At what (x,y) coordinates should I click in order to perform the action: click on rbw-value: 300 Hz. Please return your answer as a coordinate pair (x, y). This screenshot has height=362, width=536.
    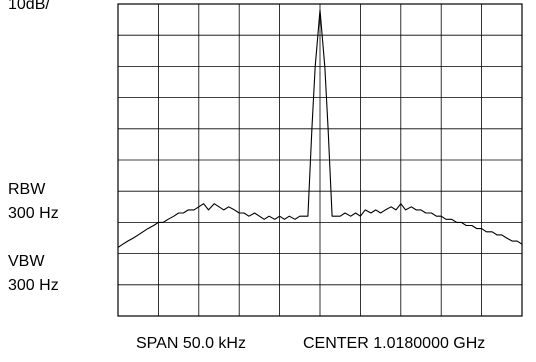
    Looking at the image, I should click on (33, 213).